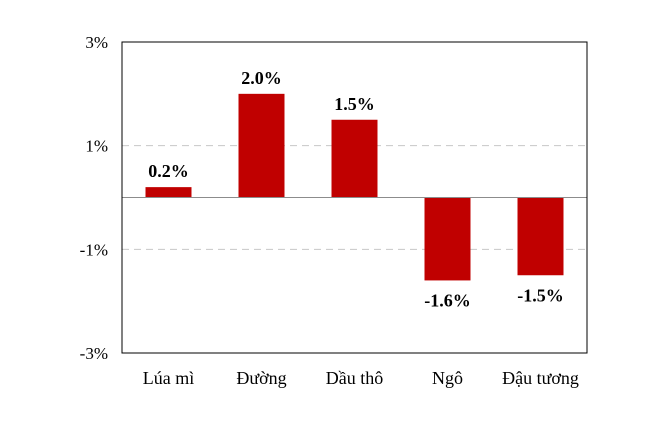  What do you see at coordinates (540, 295) in the screenshot?
I see `data-label: -1.5%` at bounding box center [540, 295].